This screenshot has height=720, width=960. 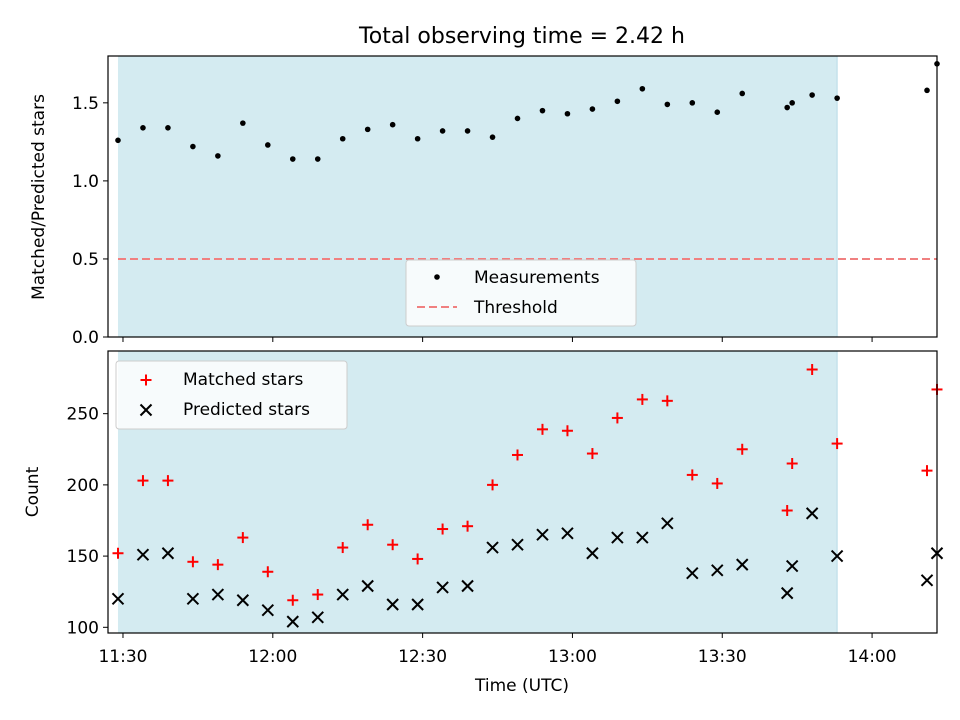 I want to click on bottom-legend-box, so click(x=231, y=395).